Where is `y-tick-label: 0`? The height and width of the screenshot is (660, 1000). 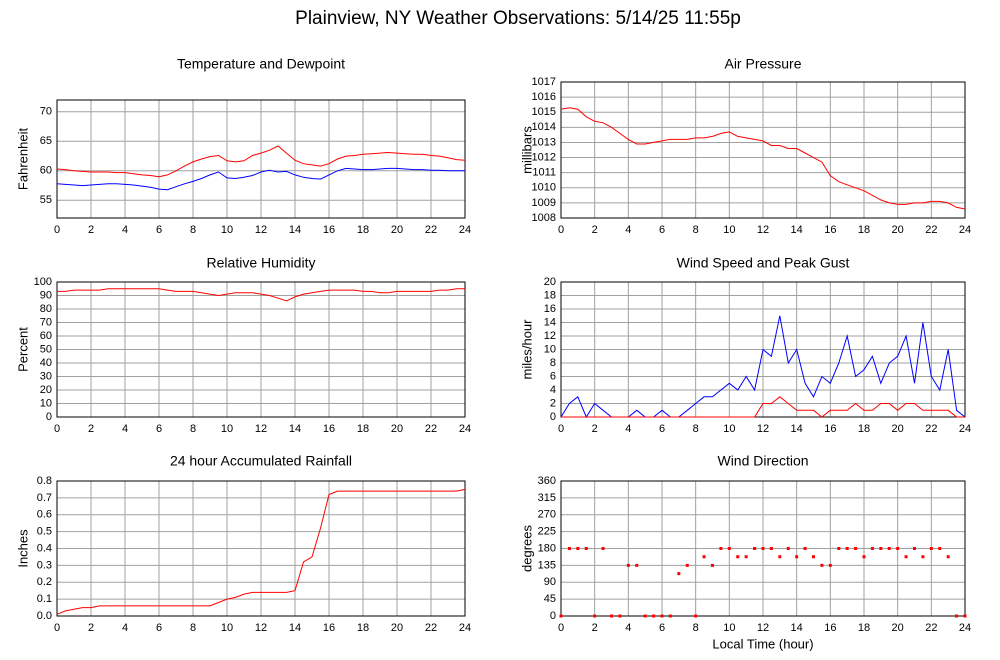
y-tick-label: 0 is located at coordinates (49, 417).